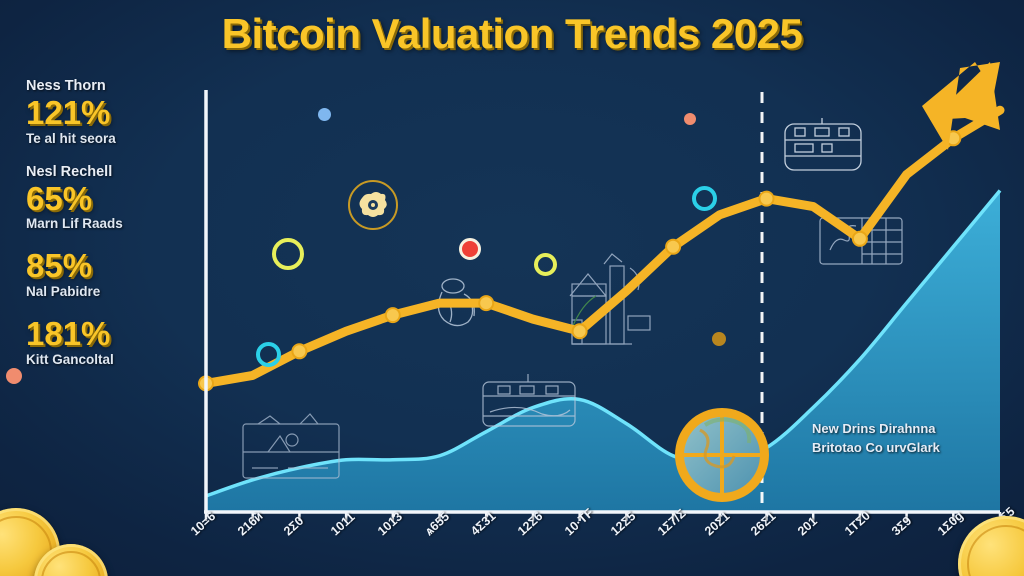 The height and width of the screenshot is (576, 1024). What do you see at coordinates (71, 138) in the screenshot?
I see `stat-subtitle: Te al hit seora` at bounding box center [71, 138].